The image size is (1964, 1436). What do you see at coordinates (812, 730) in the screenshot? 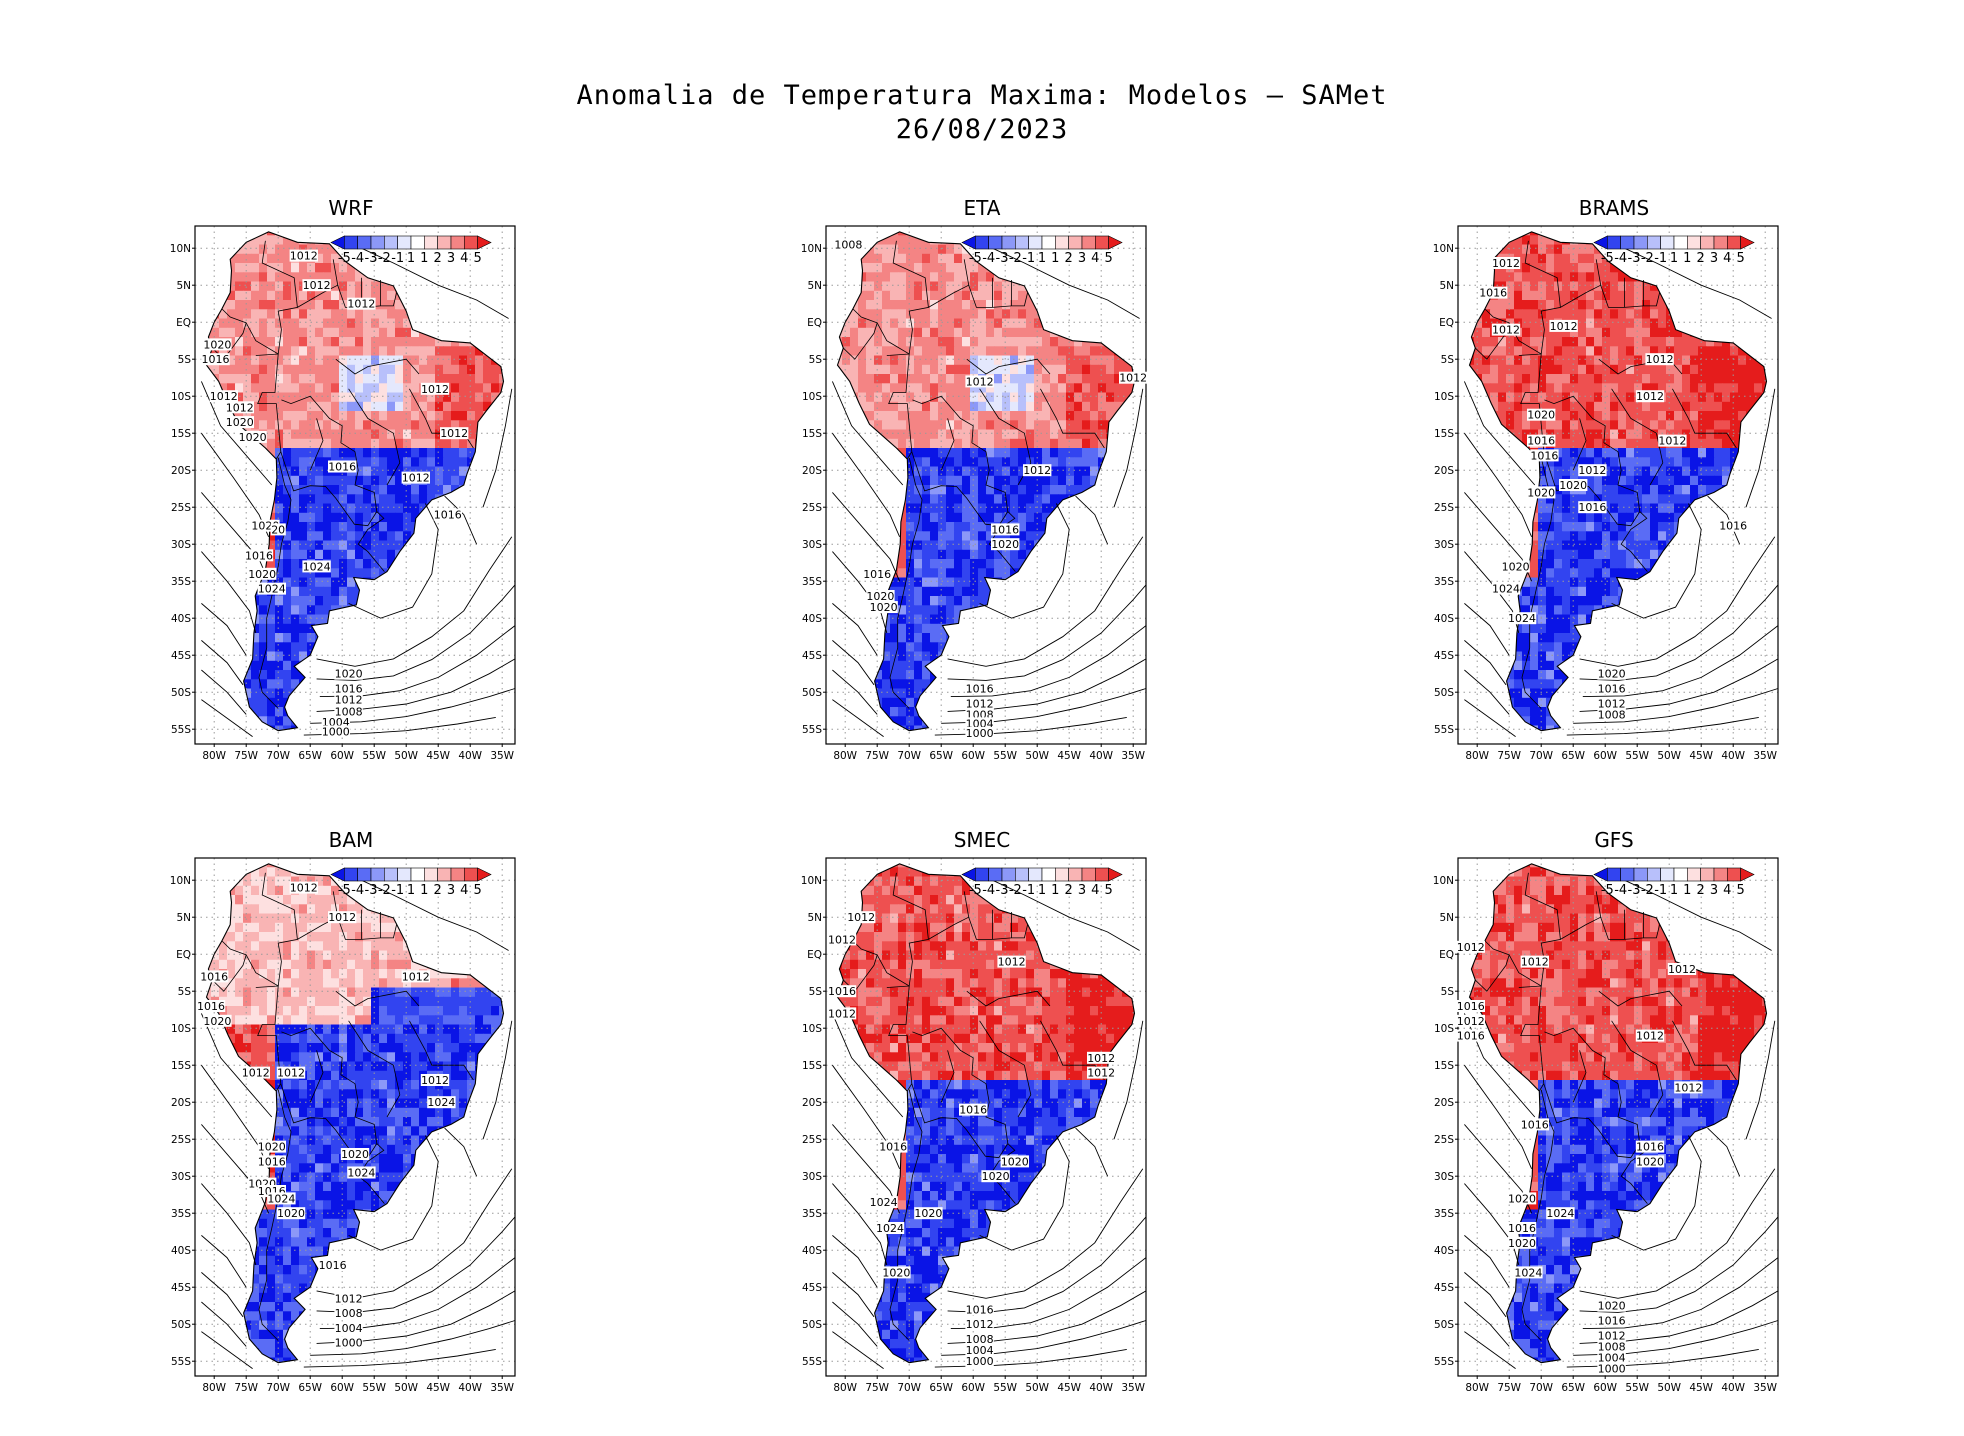
I see `lat-tick-label: 55S` at bounding box center [812, 730].